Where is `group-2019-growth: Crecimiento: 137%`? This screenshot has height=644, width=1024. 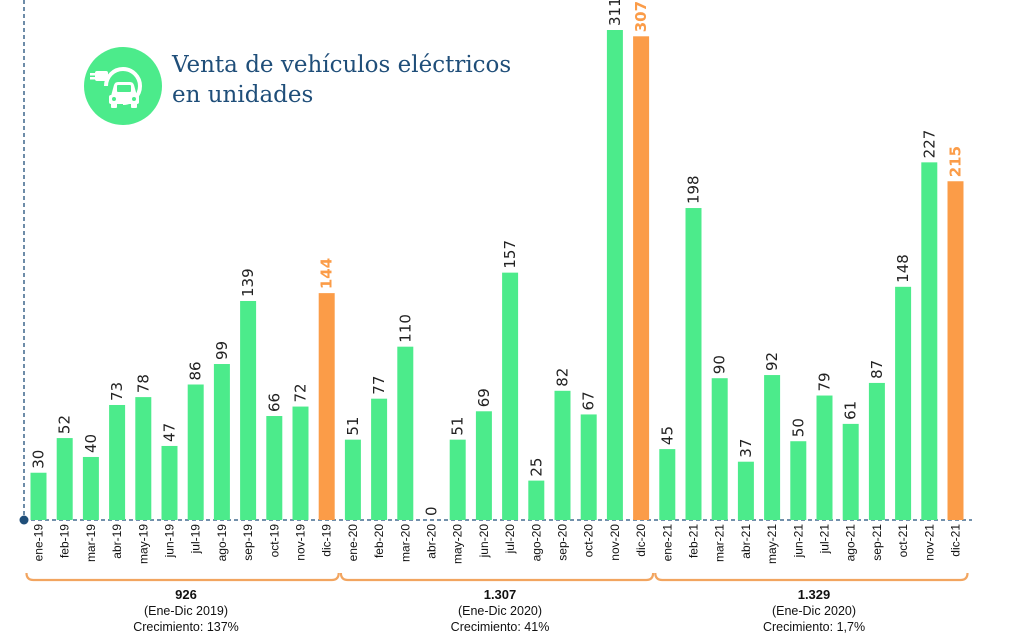
group-2019-growth: Crecimiento: 137% is located at coordinates (186, 627).